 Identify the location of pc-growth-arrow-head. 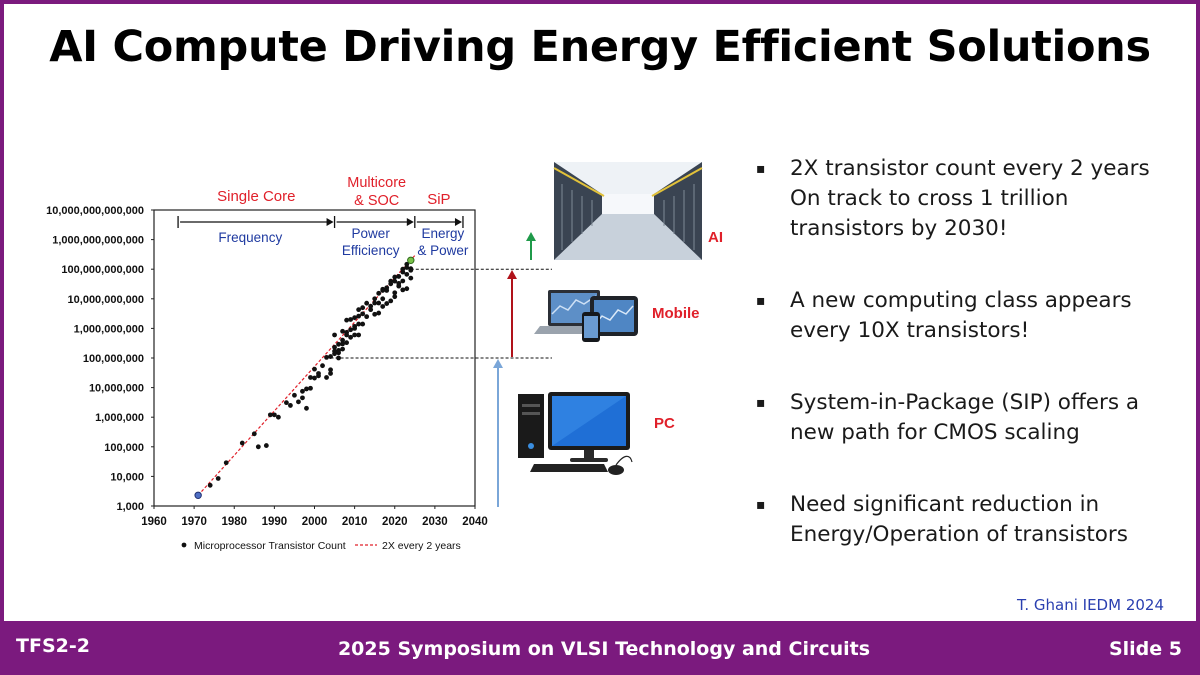
(498, 363).